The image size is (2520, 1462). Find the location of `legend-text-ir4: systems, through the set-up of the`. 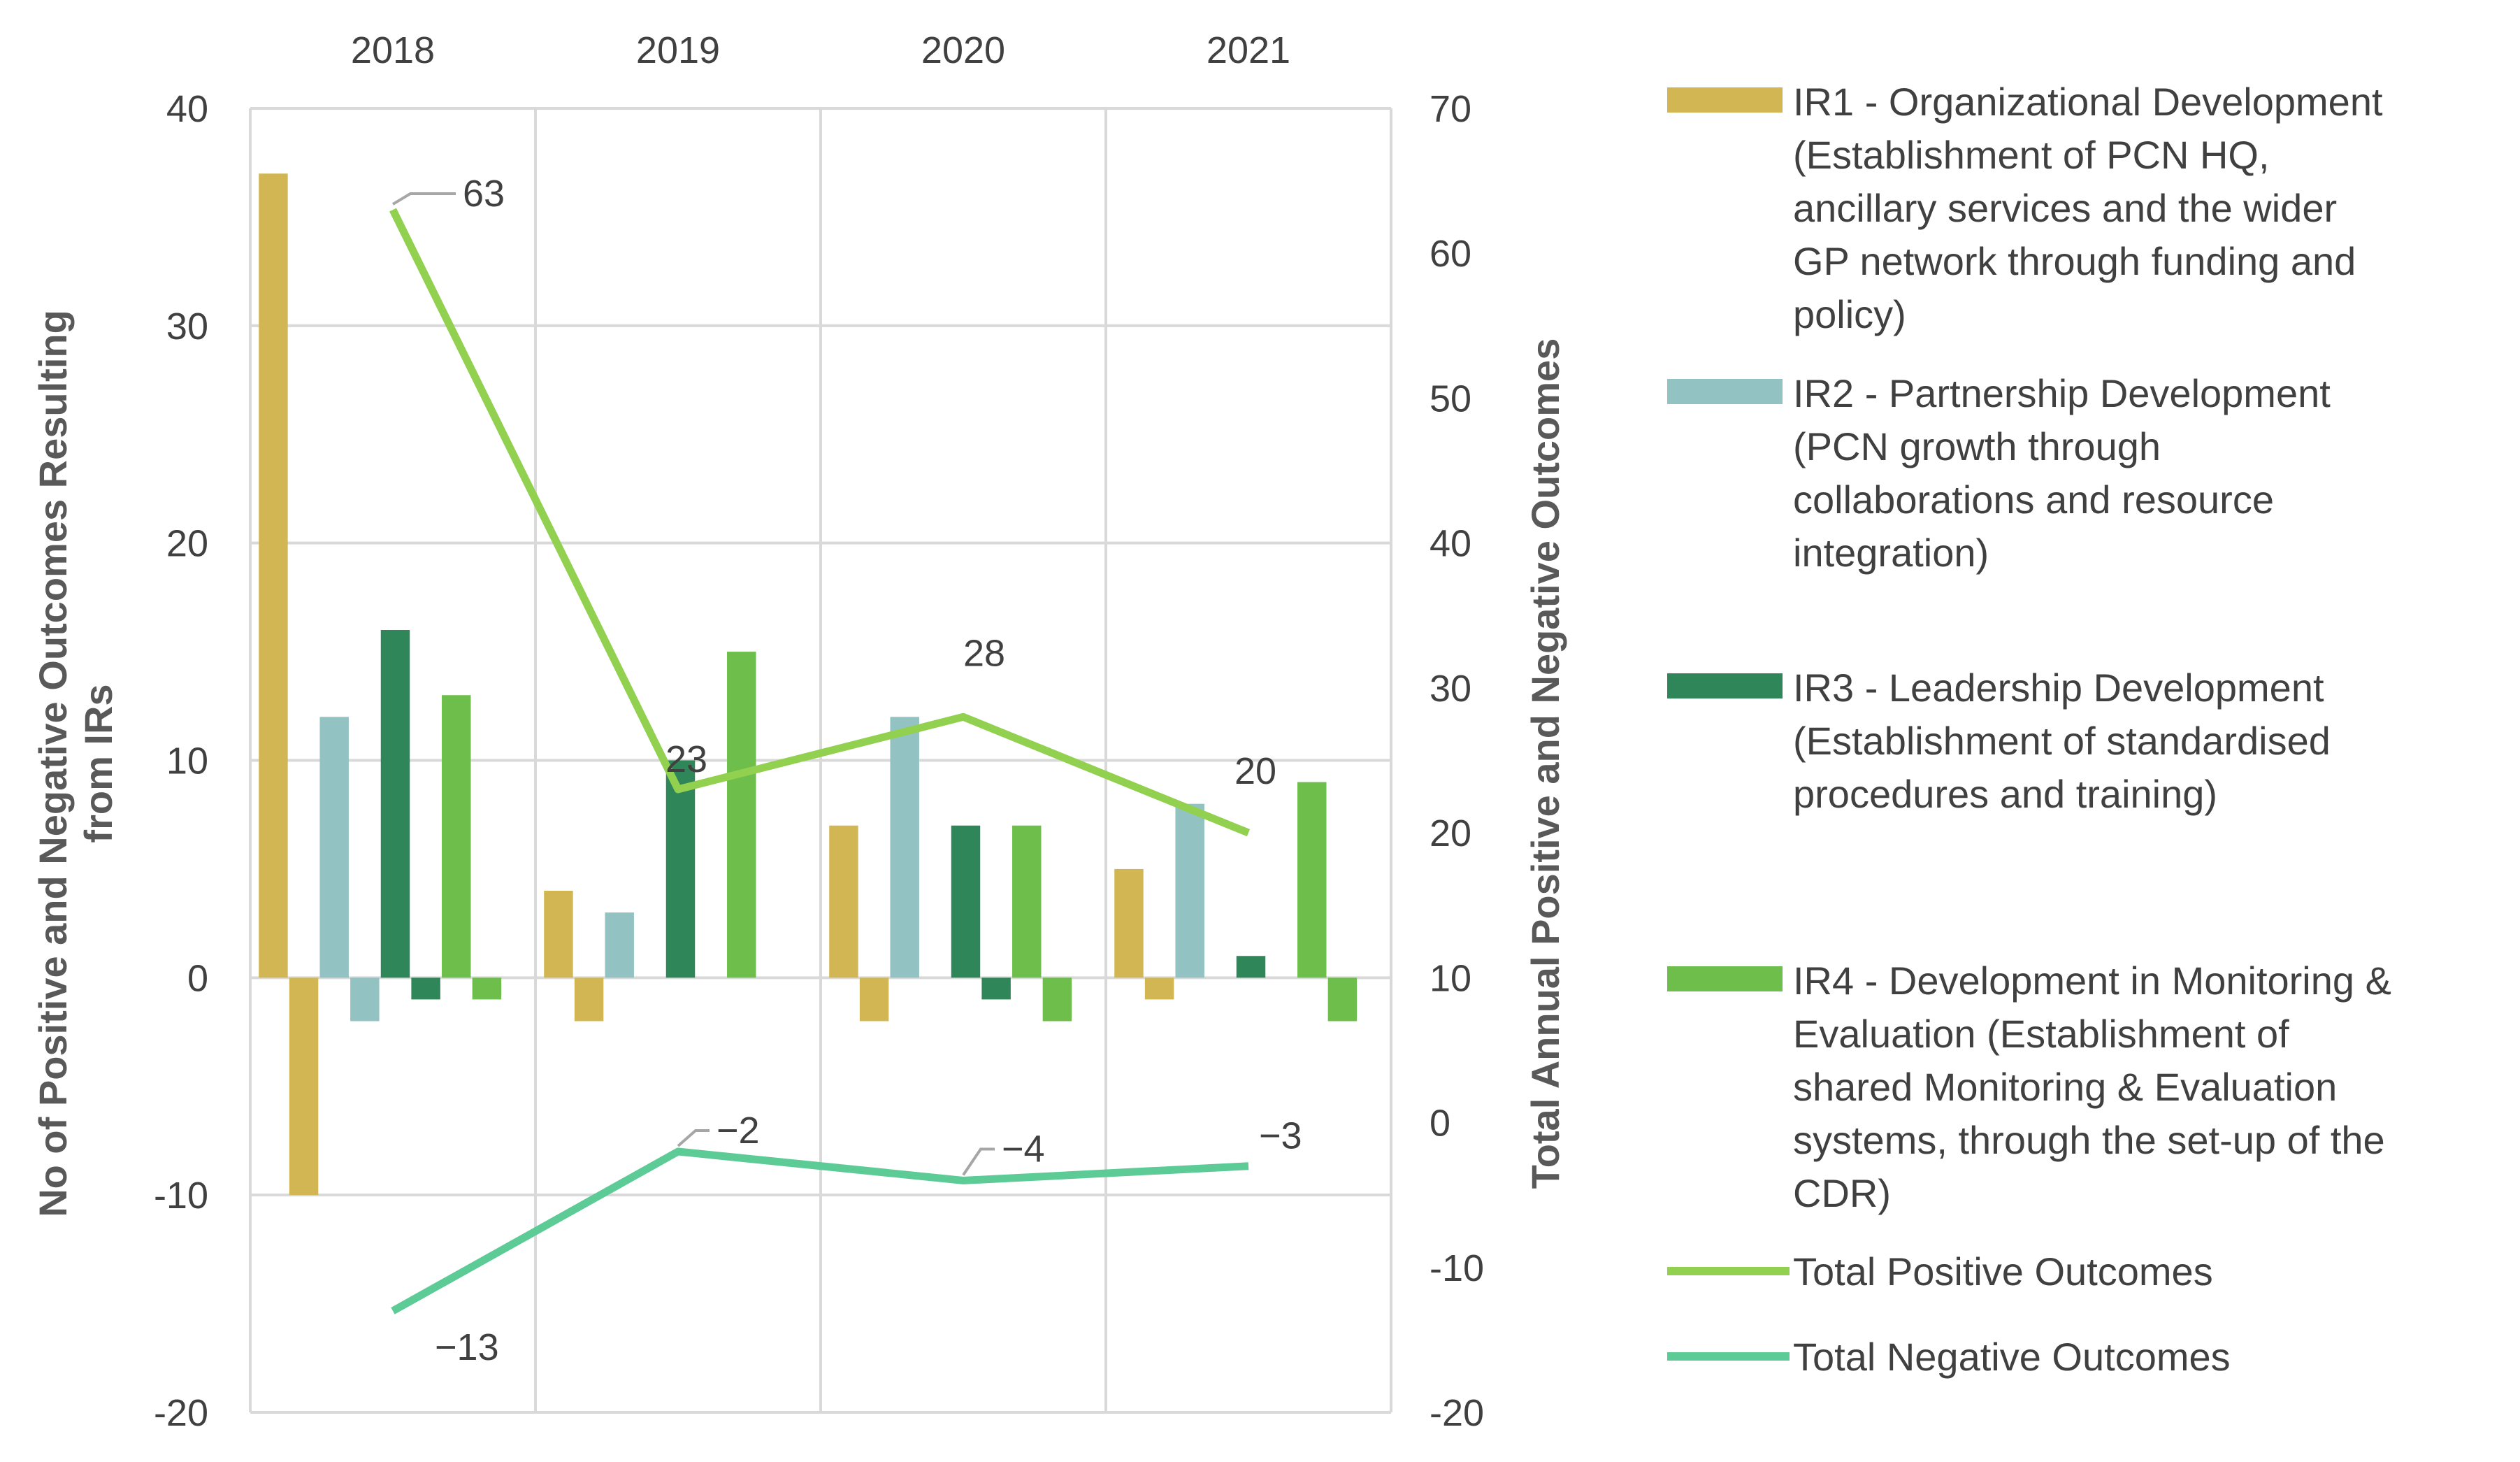

legend-text-ir4: systems, through the set-up of the is located at coordinates (2089, 1140).